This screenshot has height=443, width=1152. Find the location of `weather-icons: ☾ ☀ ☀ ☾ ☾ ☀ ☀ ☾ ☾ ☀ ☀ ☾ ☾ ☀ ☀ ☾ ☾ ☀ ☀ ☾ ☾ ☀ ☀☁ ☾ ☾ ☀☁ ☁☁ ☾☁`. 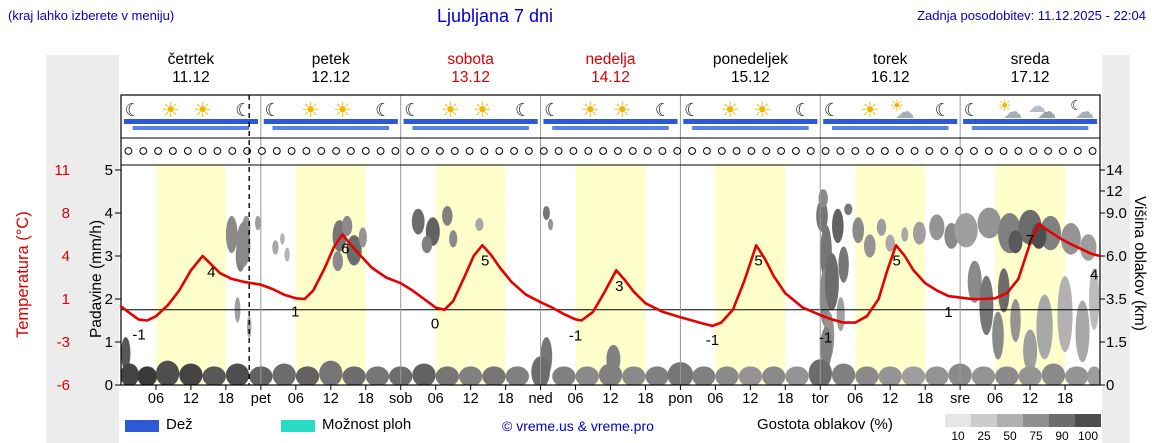

weather-icons: ☾ ☀ ☀ ☾ ☾ ☀ ☀ ☾ ☾ ☀ ☀ ☾ ☾ ☀ ☀ ☾ ☾ ☀ ☀ ☾ ☾ ☀ ☀☁ ☾ ☾ ☀☁ ☁☁ ☾☁ is located at coordinates (609, 109).